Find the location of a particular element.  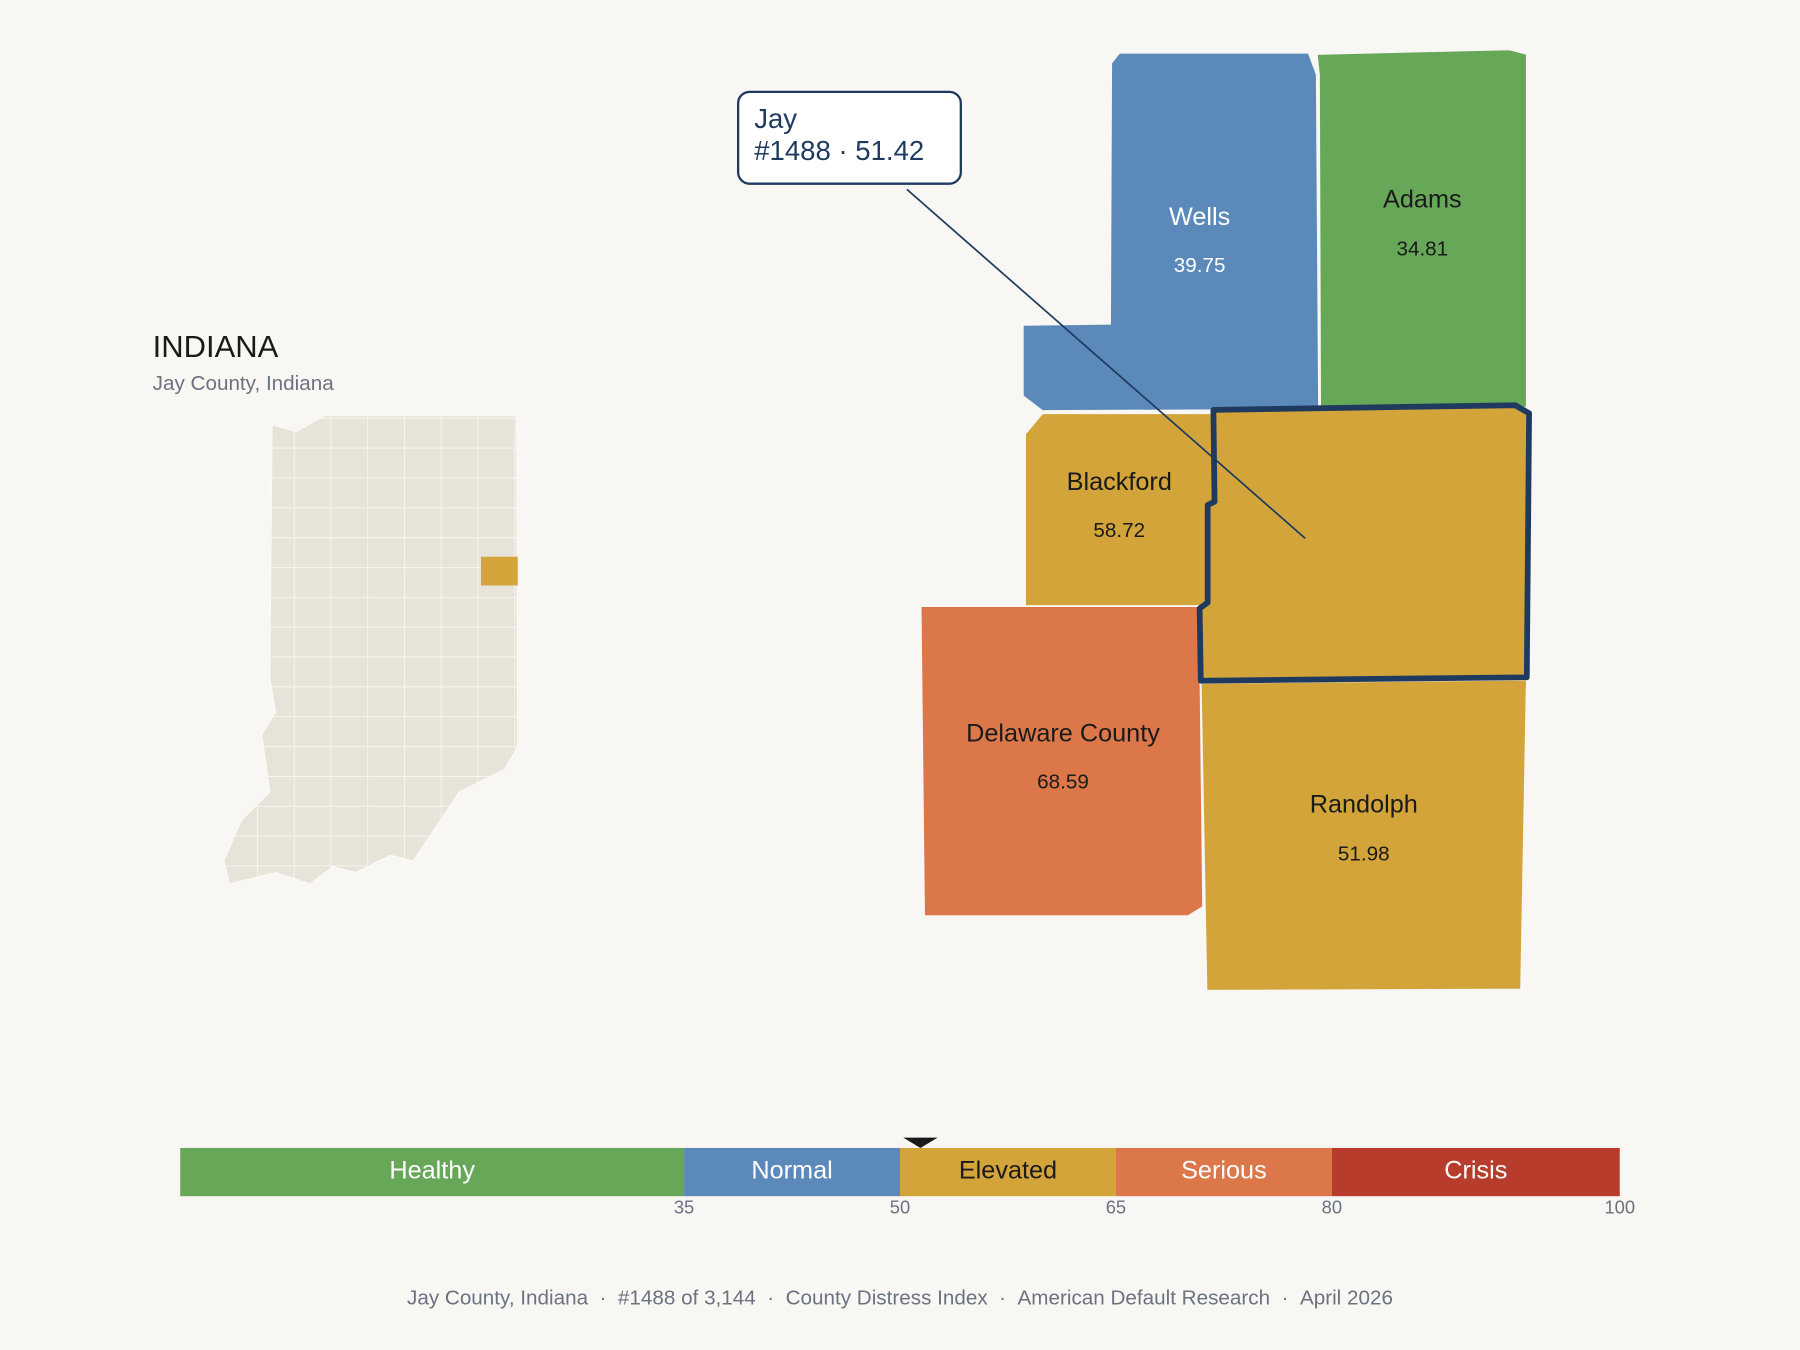

scale-segment-label: Crisis is located at coordinates (1475, 1171).